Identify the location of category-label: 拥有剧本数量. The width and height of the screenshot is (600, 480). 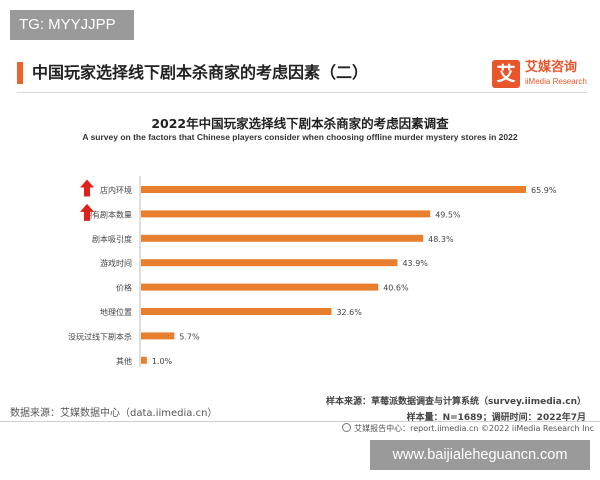
(108, 214).